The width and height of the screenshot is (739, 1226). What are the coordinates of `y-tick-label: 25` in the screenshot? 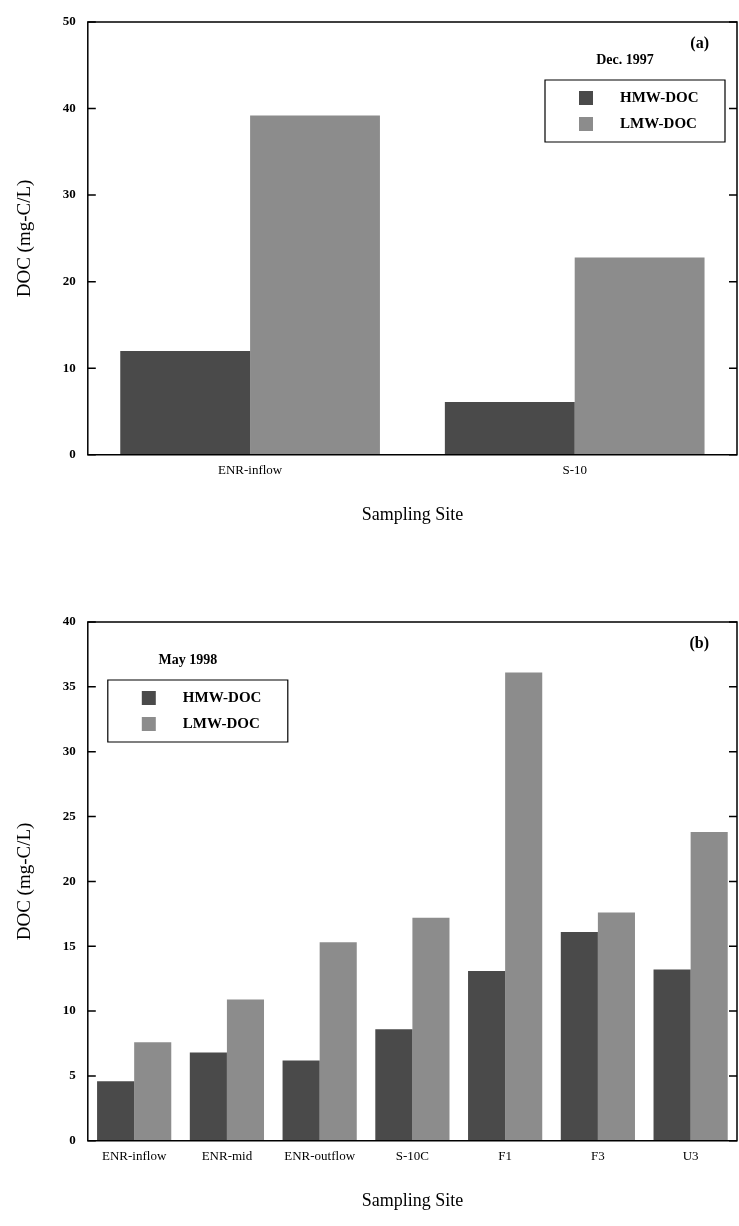 It's located at (69, 815).